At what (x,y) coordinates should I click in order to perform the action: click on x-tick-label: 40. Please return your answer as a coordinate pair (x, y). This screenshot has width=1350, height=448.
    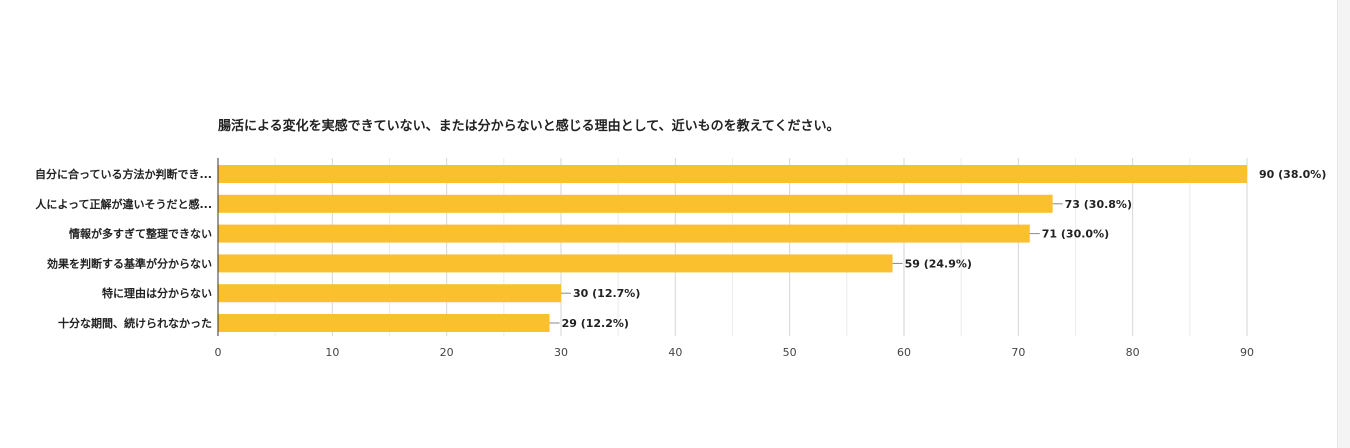
    Looking at the image, I should click on (675, 352).